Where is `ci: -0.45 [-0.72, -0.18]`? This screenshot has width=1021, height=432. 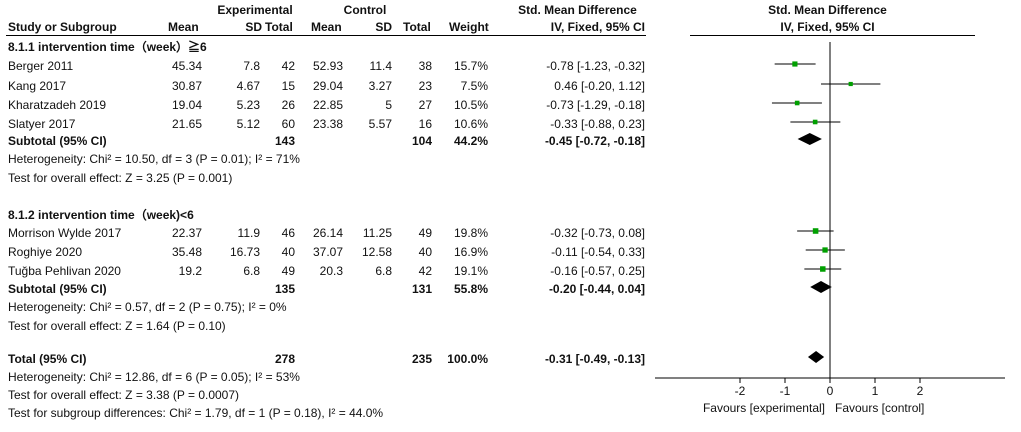 ci: -0.45 [-0.72, -0.18] is located at coordinates (594, 141).